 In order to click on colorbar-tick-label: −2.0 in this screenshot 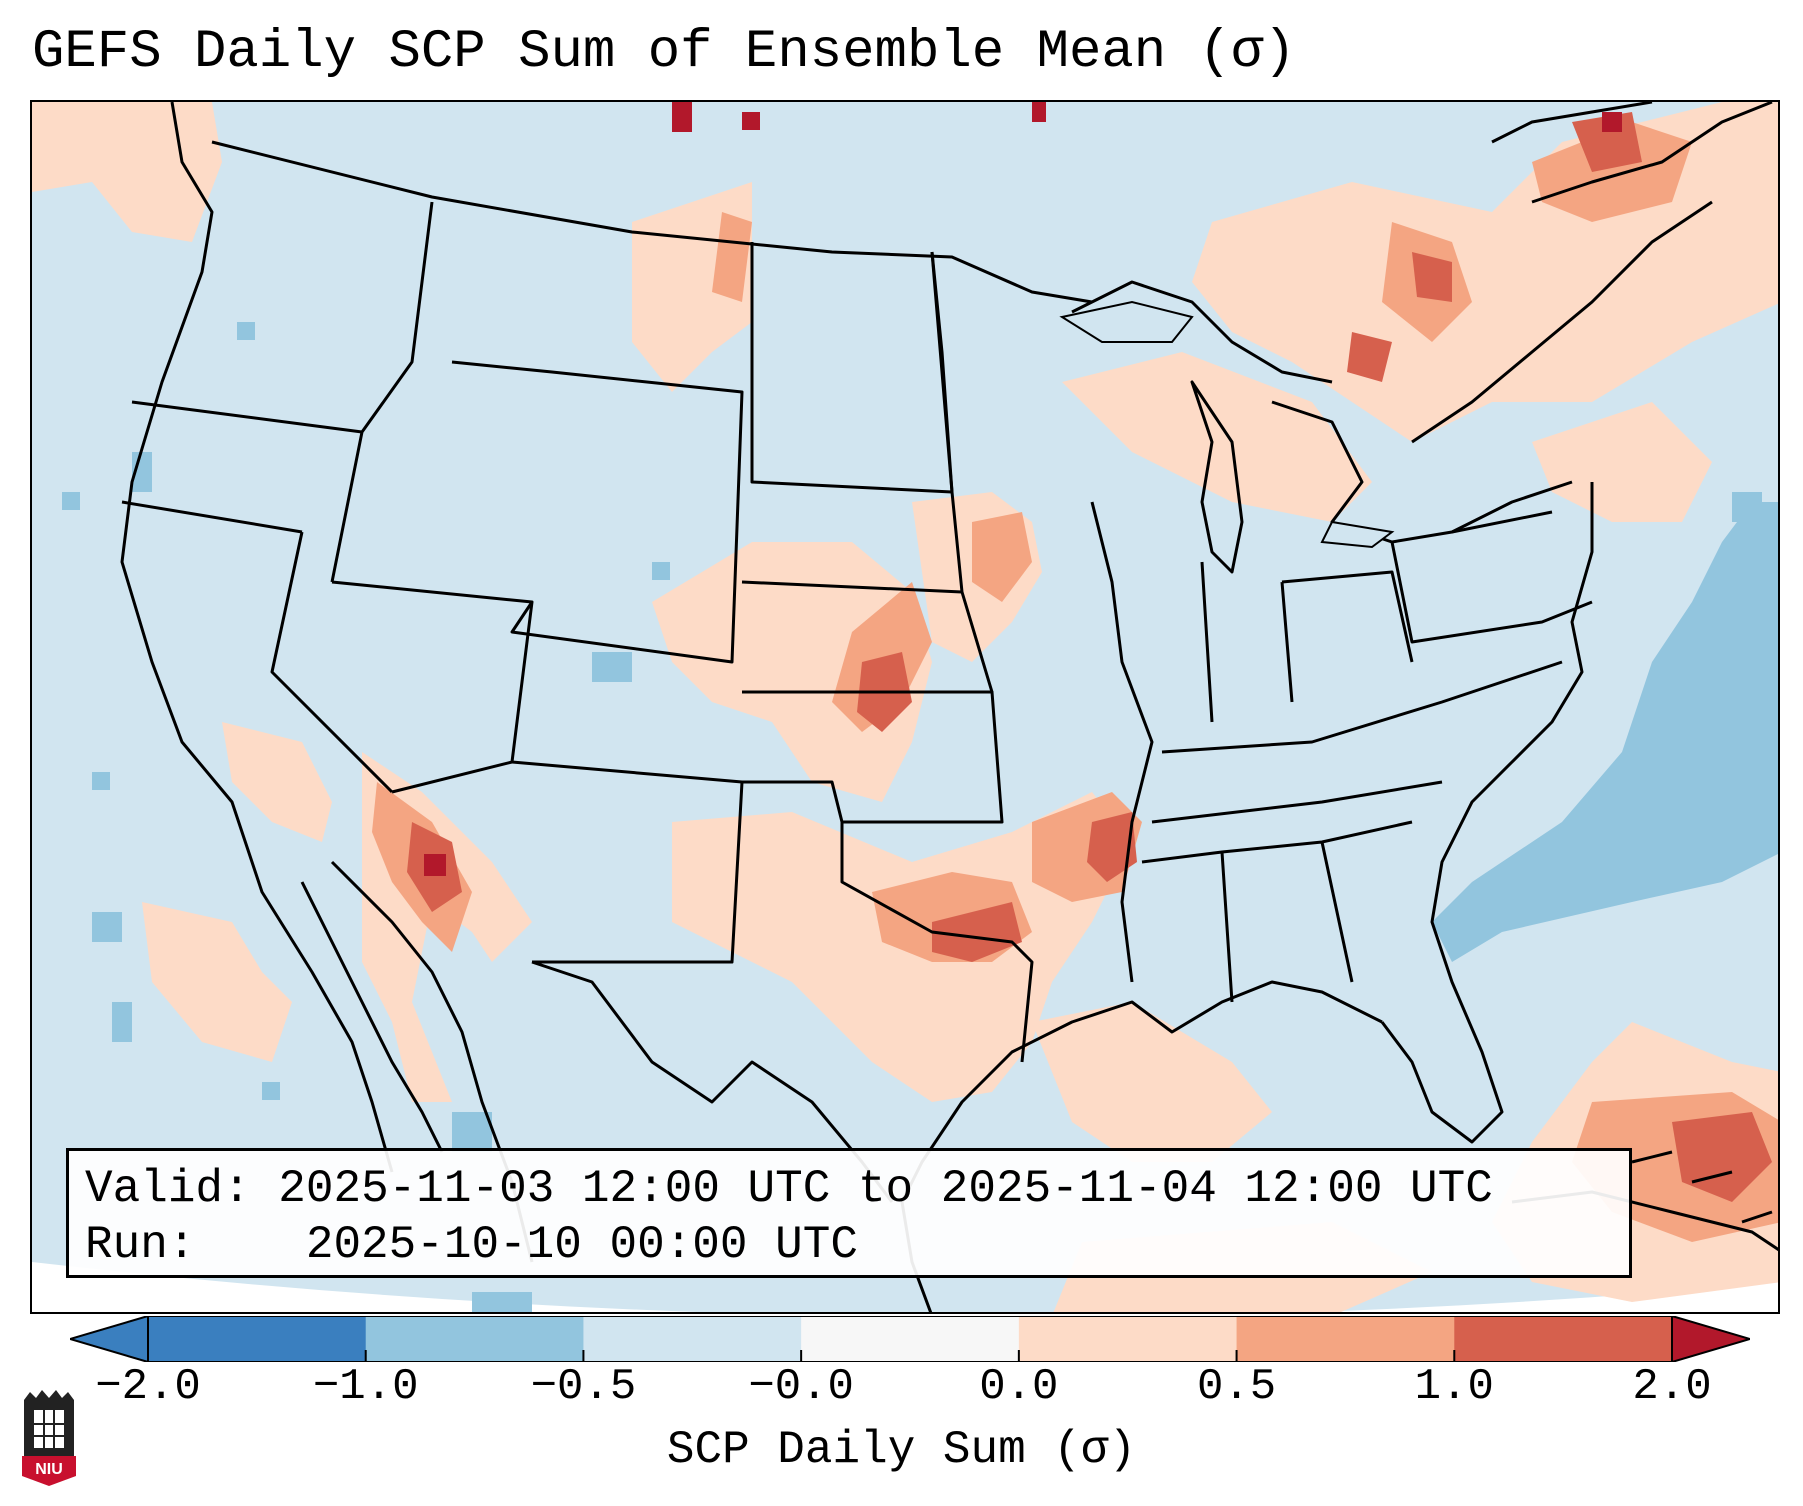, I will do `click(148, 1387)`.